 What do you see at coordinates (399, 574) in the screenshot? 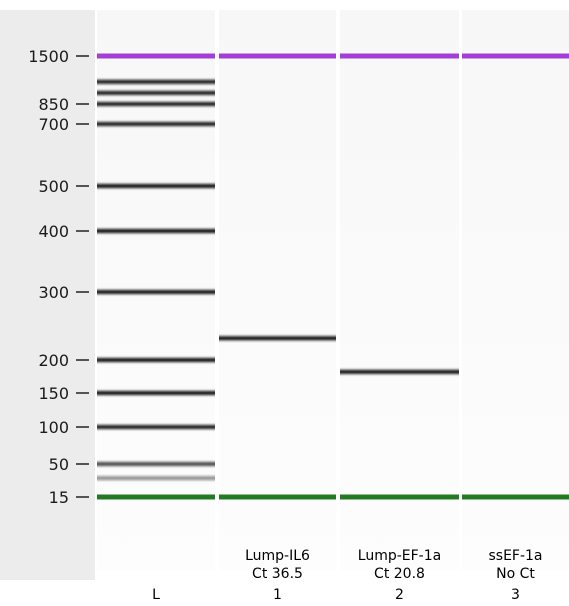
I see `lane-ct-value: Ct 20.8` at bounding box center [399, 574].